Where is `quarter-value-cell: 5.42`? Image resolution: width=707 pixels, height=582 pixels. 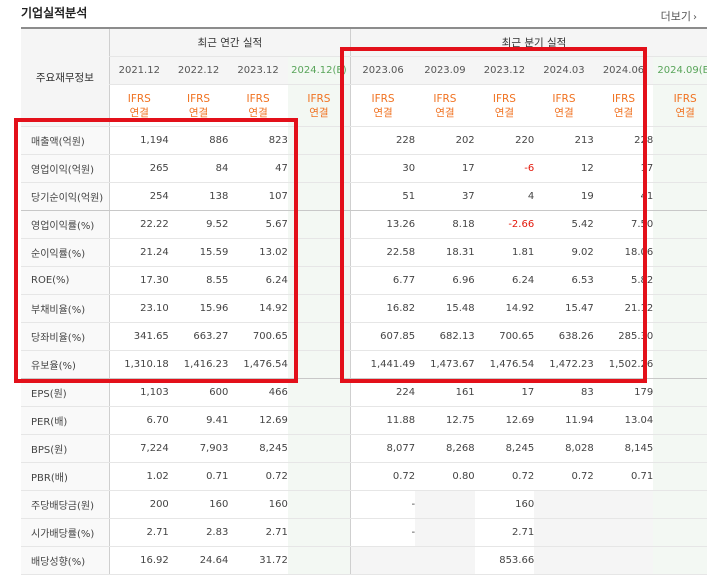
quarter-value-cell: 5.42 is located at coordinates (564, 224).